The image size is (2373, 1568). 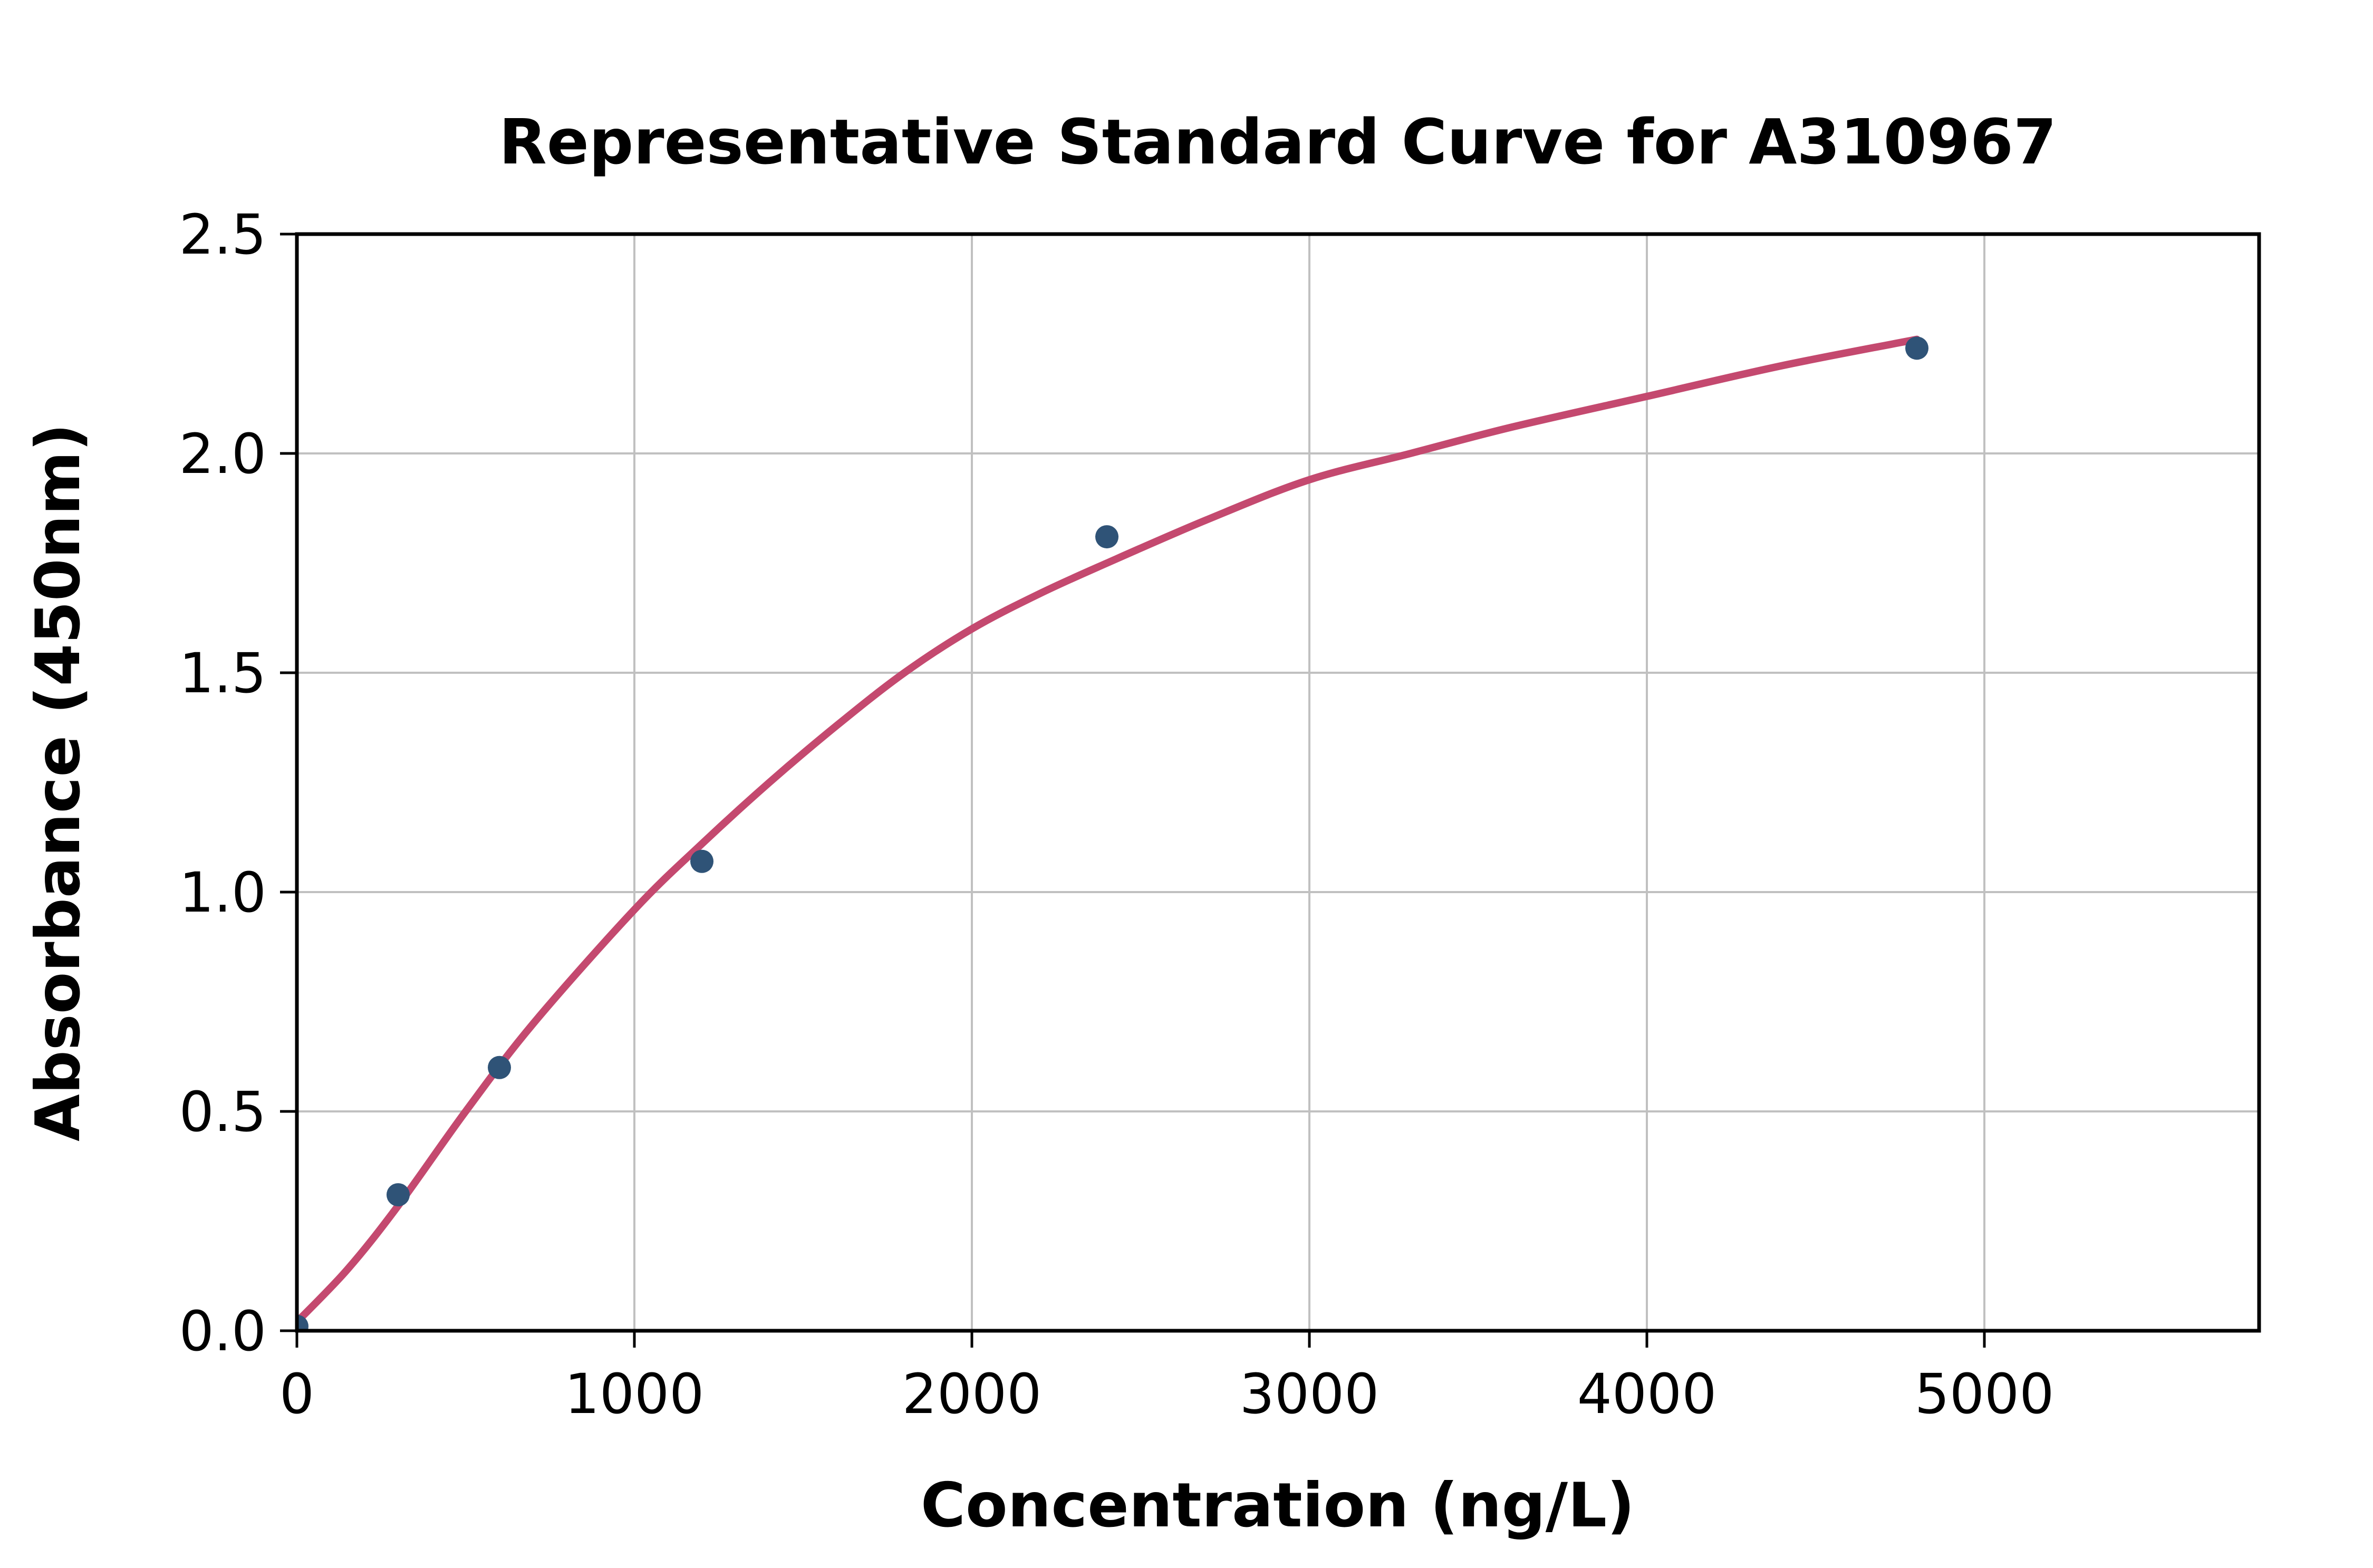 What do you see at coordinates (296, 1394) in the screenshot?
I see `x-tick-label: 0` at bounding box center [296, 1394].